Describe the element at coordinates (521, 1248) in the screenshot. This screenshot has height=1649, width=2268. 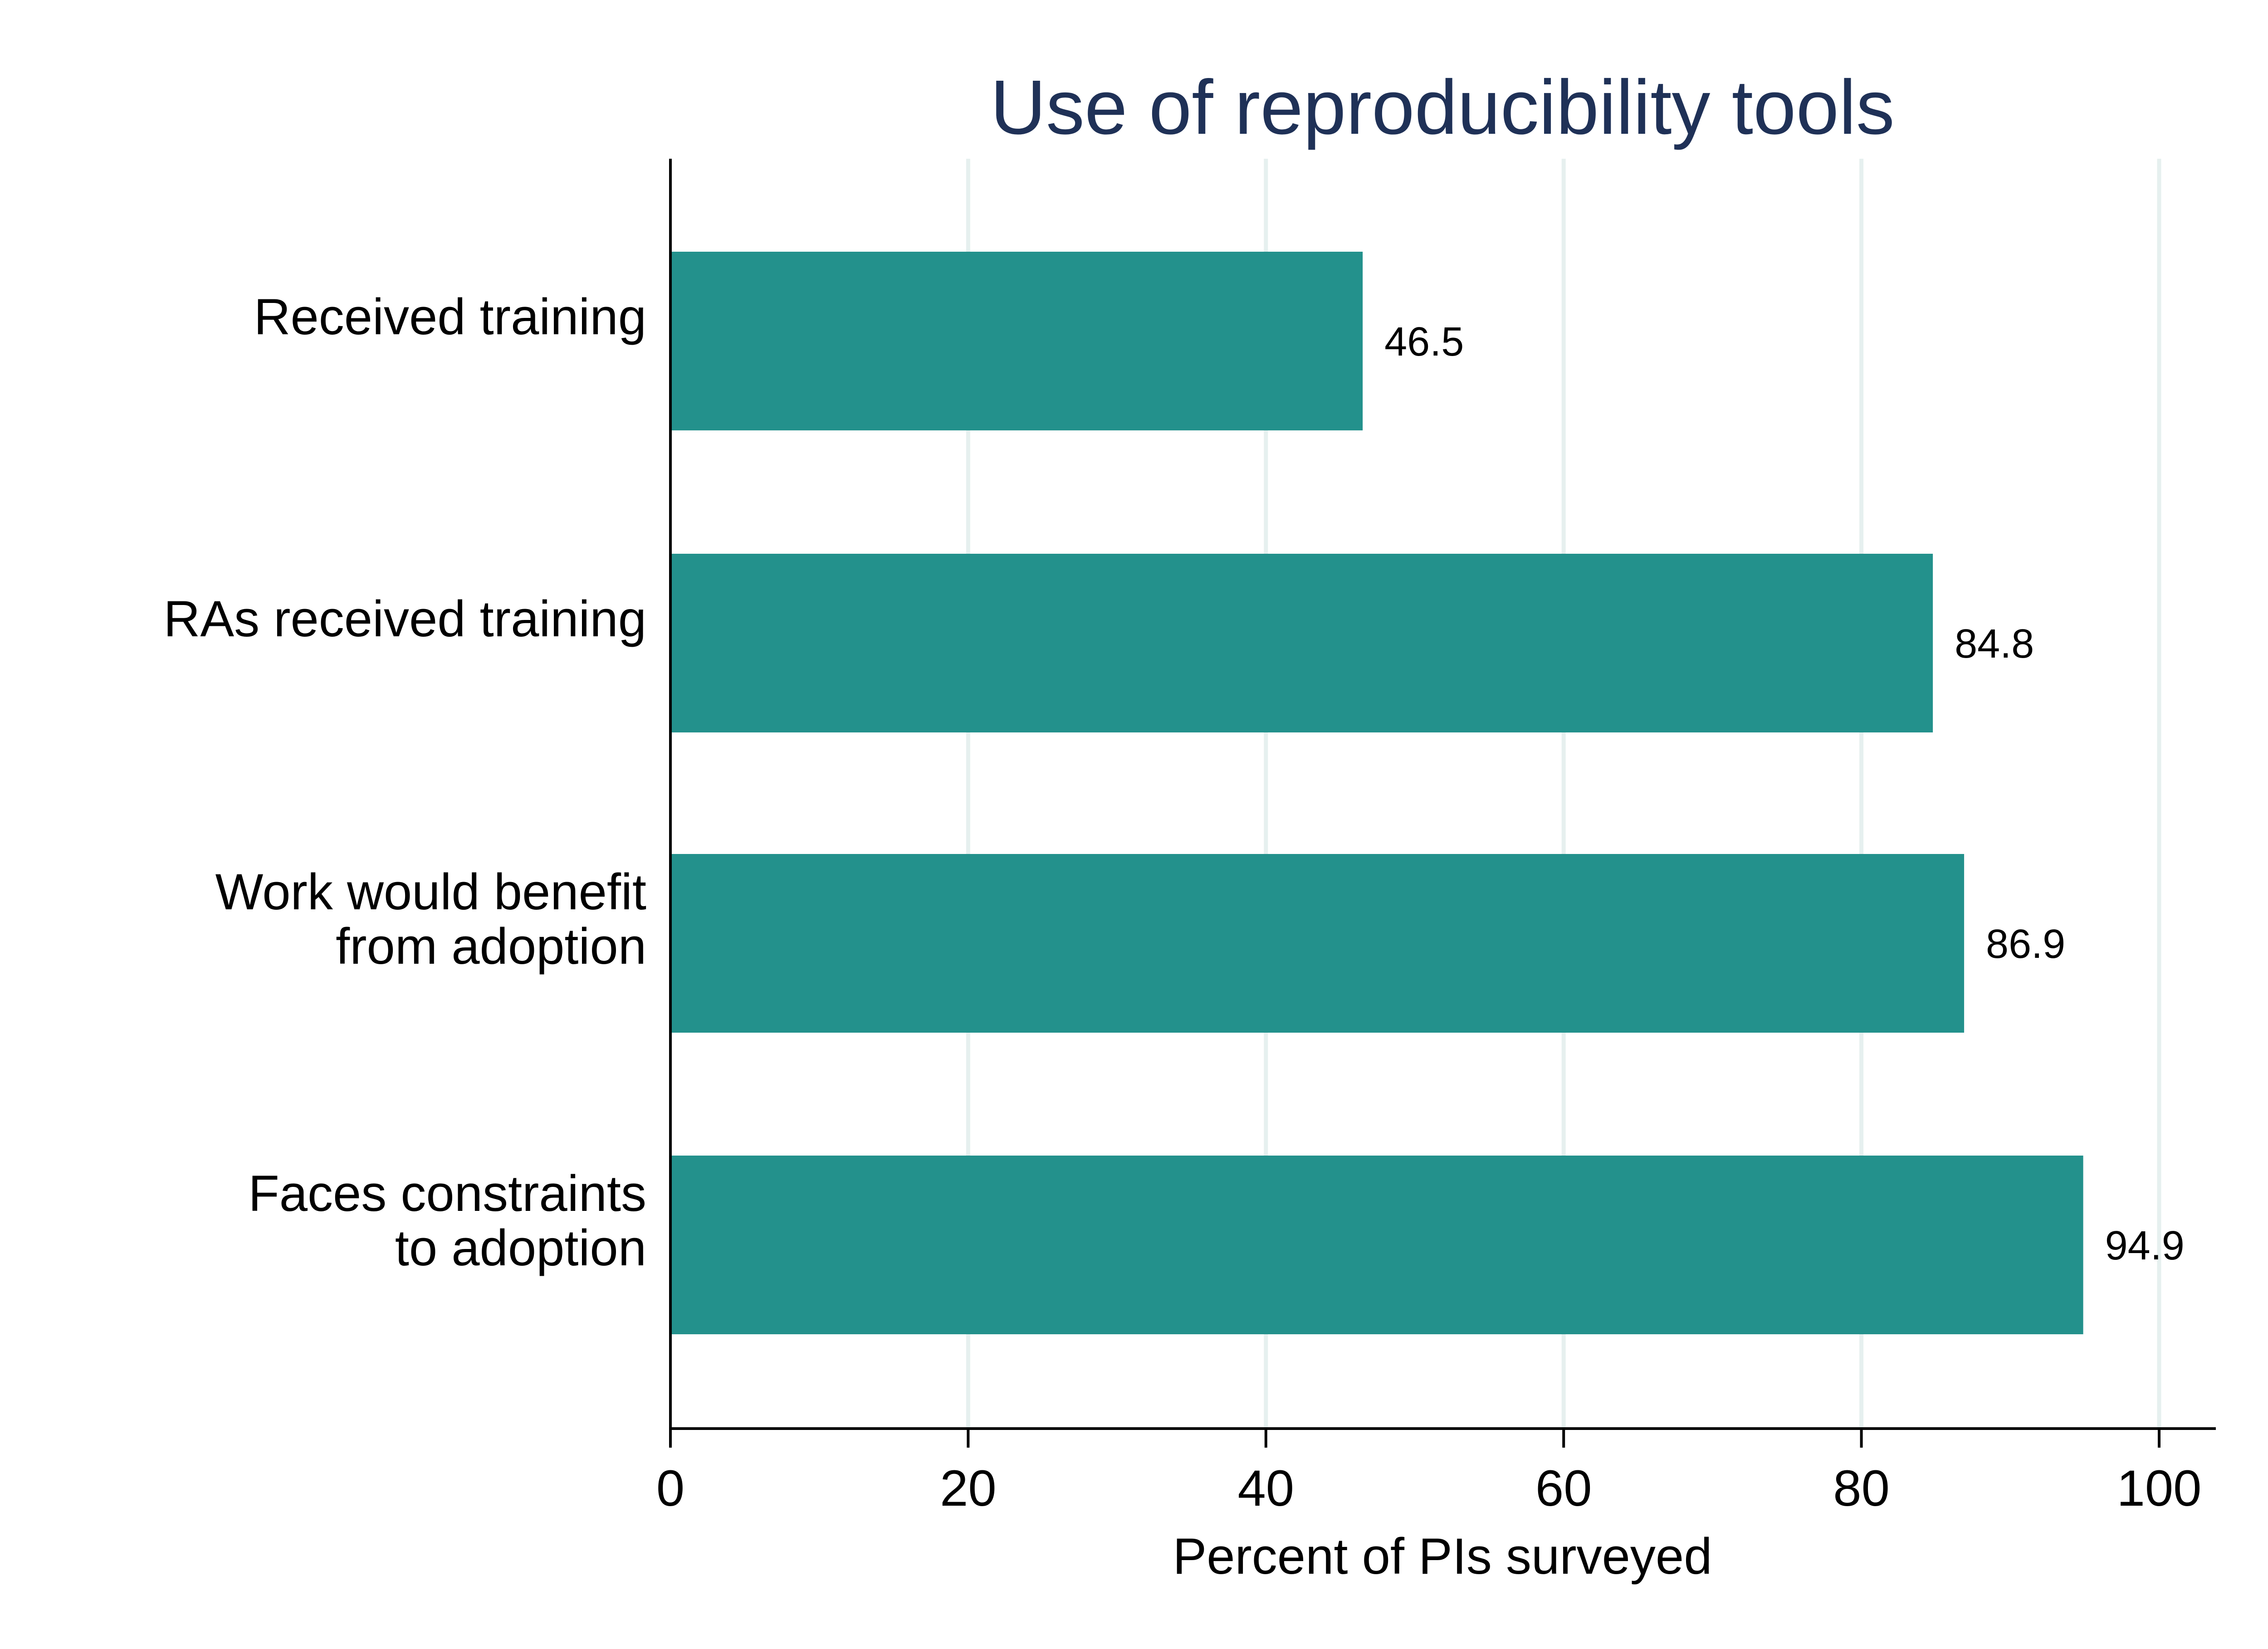
I see `category-label: to adoption` at that location.